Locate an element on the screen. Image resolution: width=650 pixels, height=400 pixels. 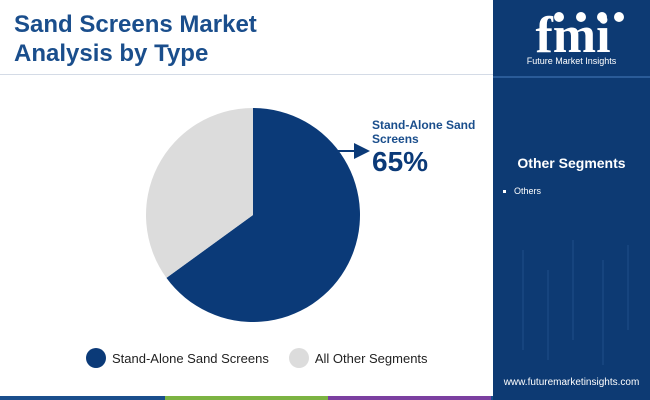
sidebar-divider is located at coordinates (571, 77).